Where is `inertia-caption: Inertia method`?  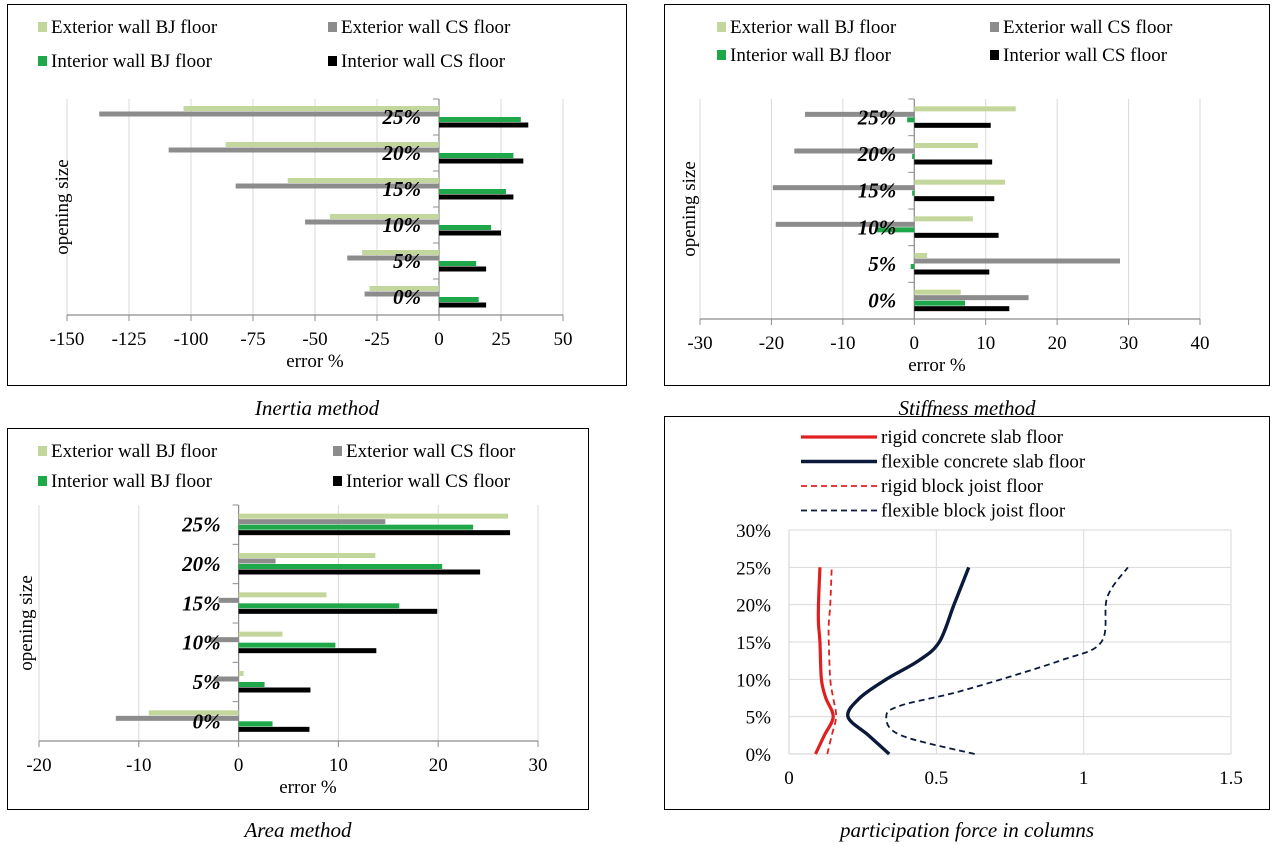
inertia-caption: Inertia method is located at coordinates (317, 408).